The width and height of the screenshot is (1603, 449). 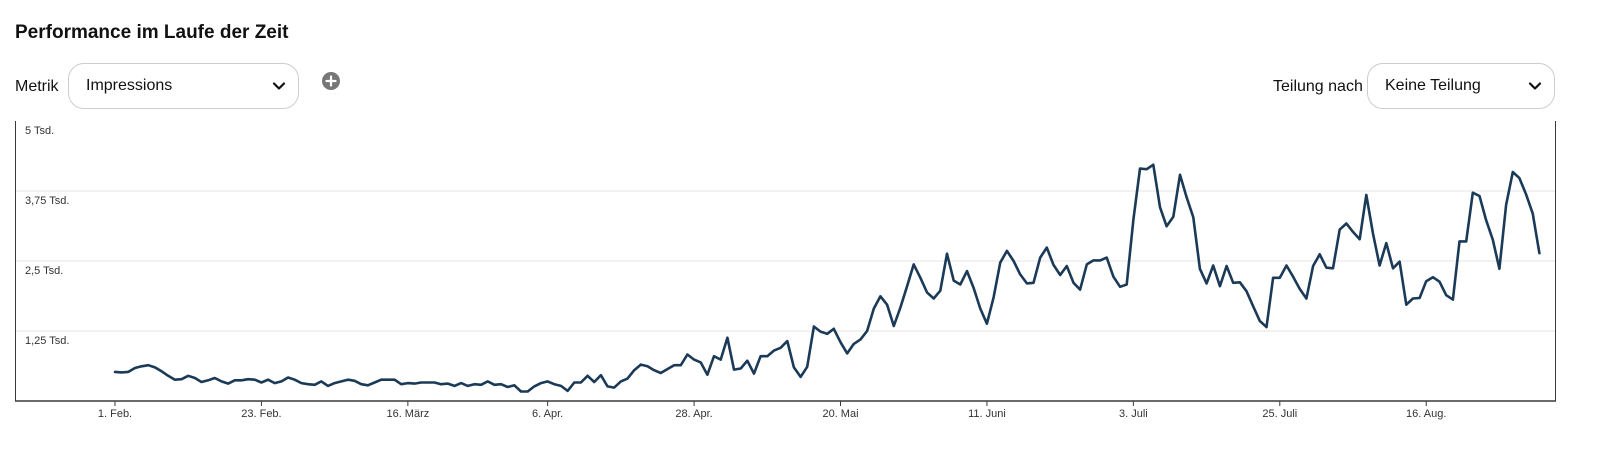 I want to click on x-tick-label: 3. Juli, so click(x=1133, y=414).